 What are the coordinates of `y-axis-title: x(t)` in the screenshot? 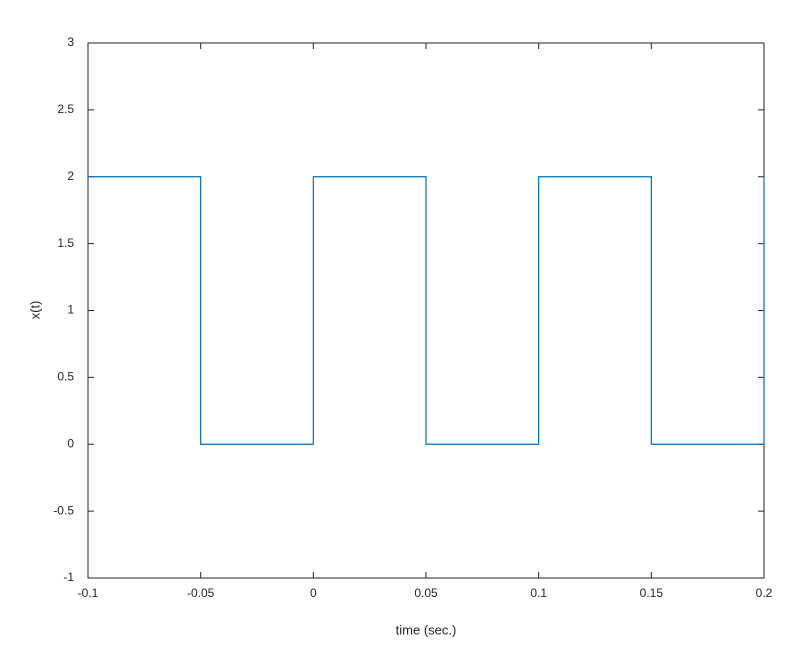 It's located at (34, 310).